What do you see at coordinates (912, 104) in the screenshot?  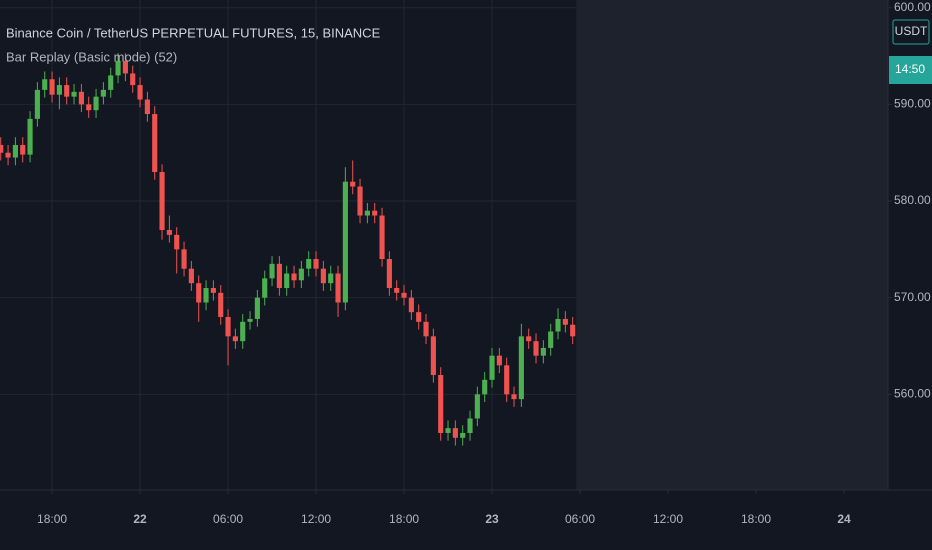 I see `y-tick-label: 590.00` at bounding box center [912, 104].